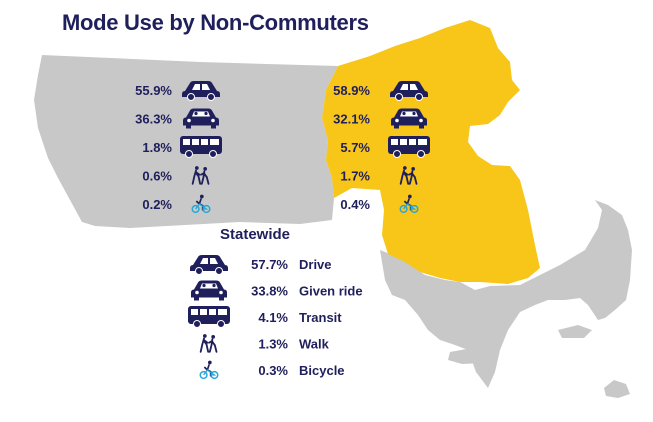 Image resolution: width=653 pixels, height=422 pixels. I want to click on statewide-value-label: 4.1%, so click(273, 317).